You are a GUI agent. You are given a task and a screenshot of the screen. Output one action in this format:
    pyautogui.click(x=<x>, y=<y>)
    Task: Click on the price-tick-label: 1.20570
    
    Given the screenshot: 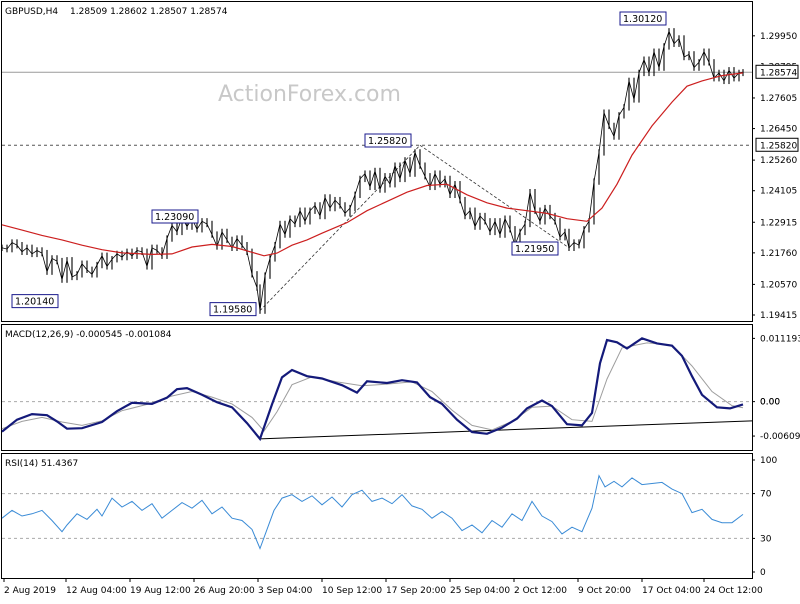 What is the action you would take?
    pyautogui.click(x=778, y=285)
    